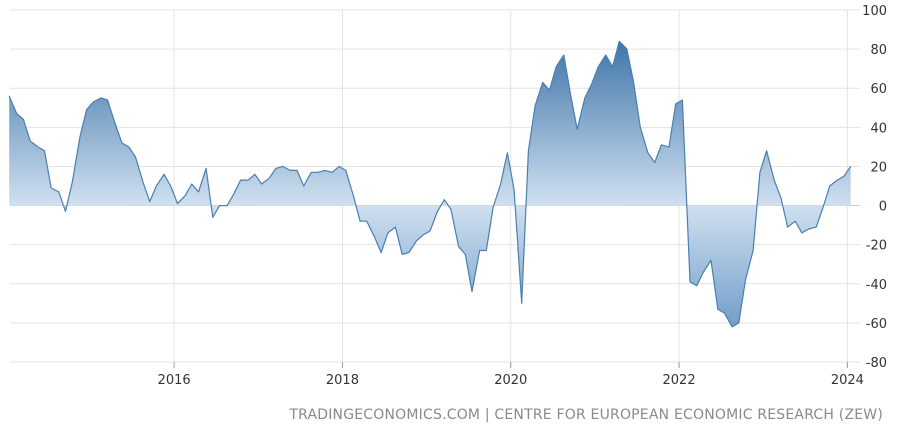 The width and height of the screenshot is (900, 428). I want to click on x-tick-label: 2016, so click(174, 380).